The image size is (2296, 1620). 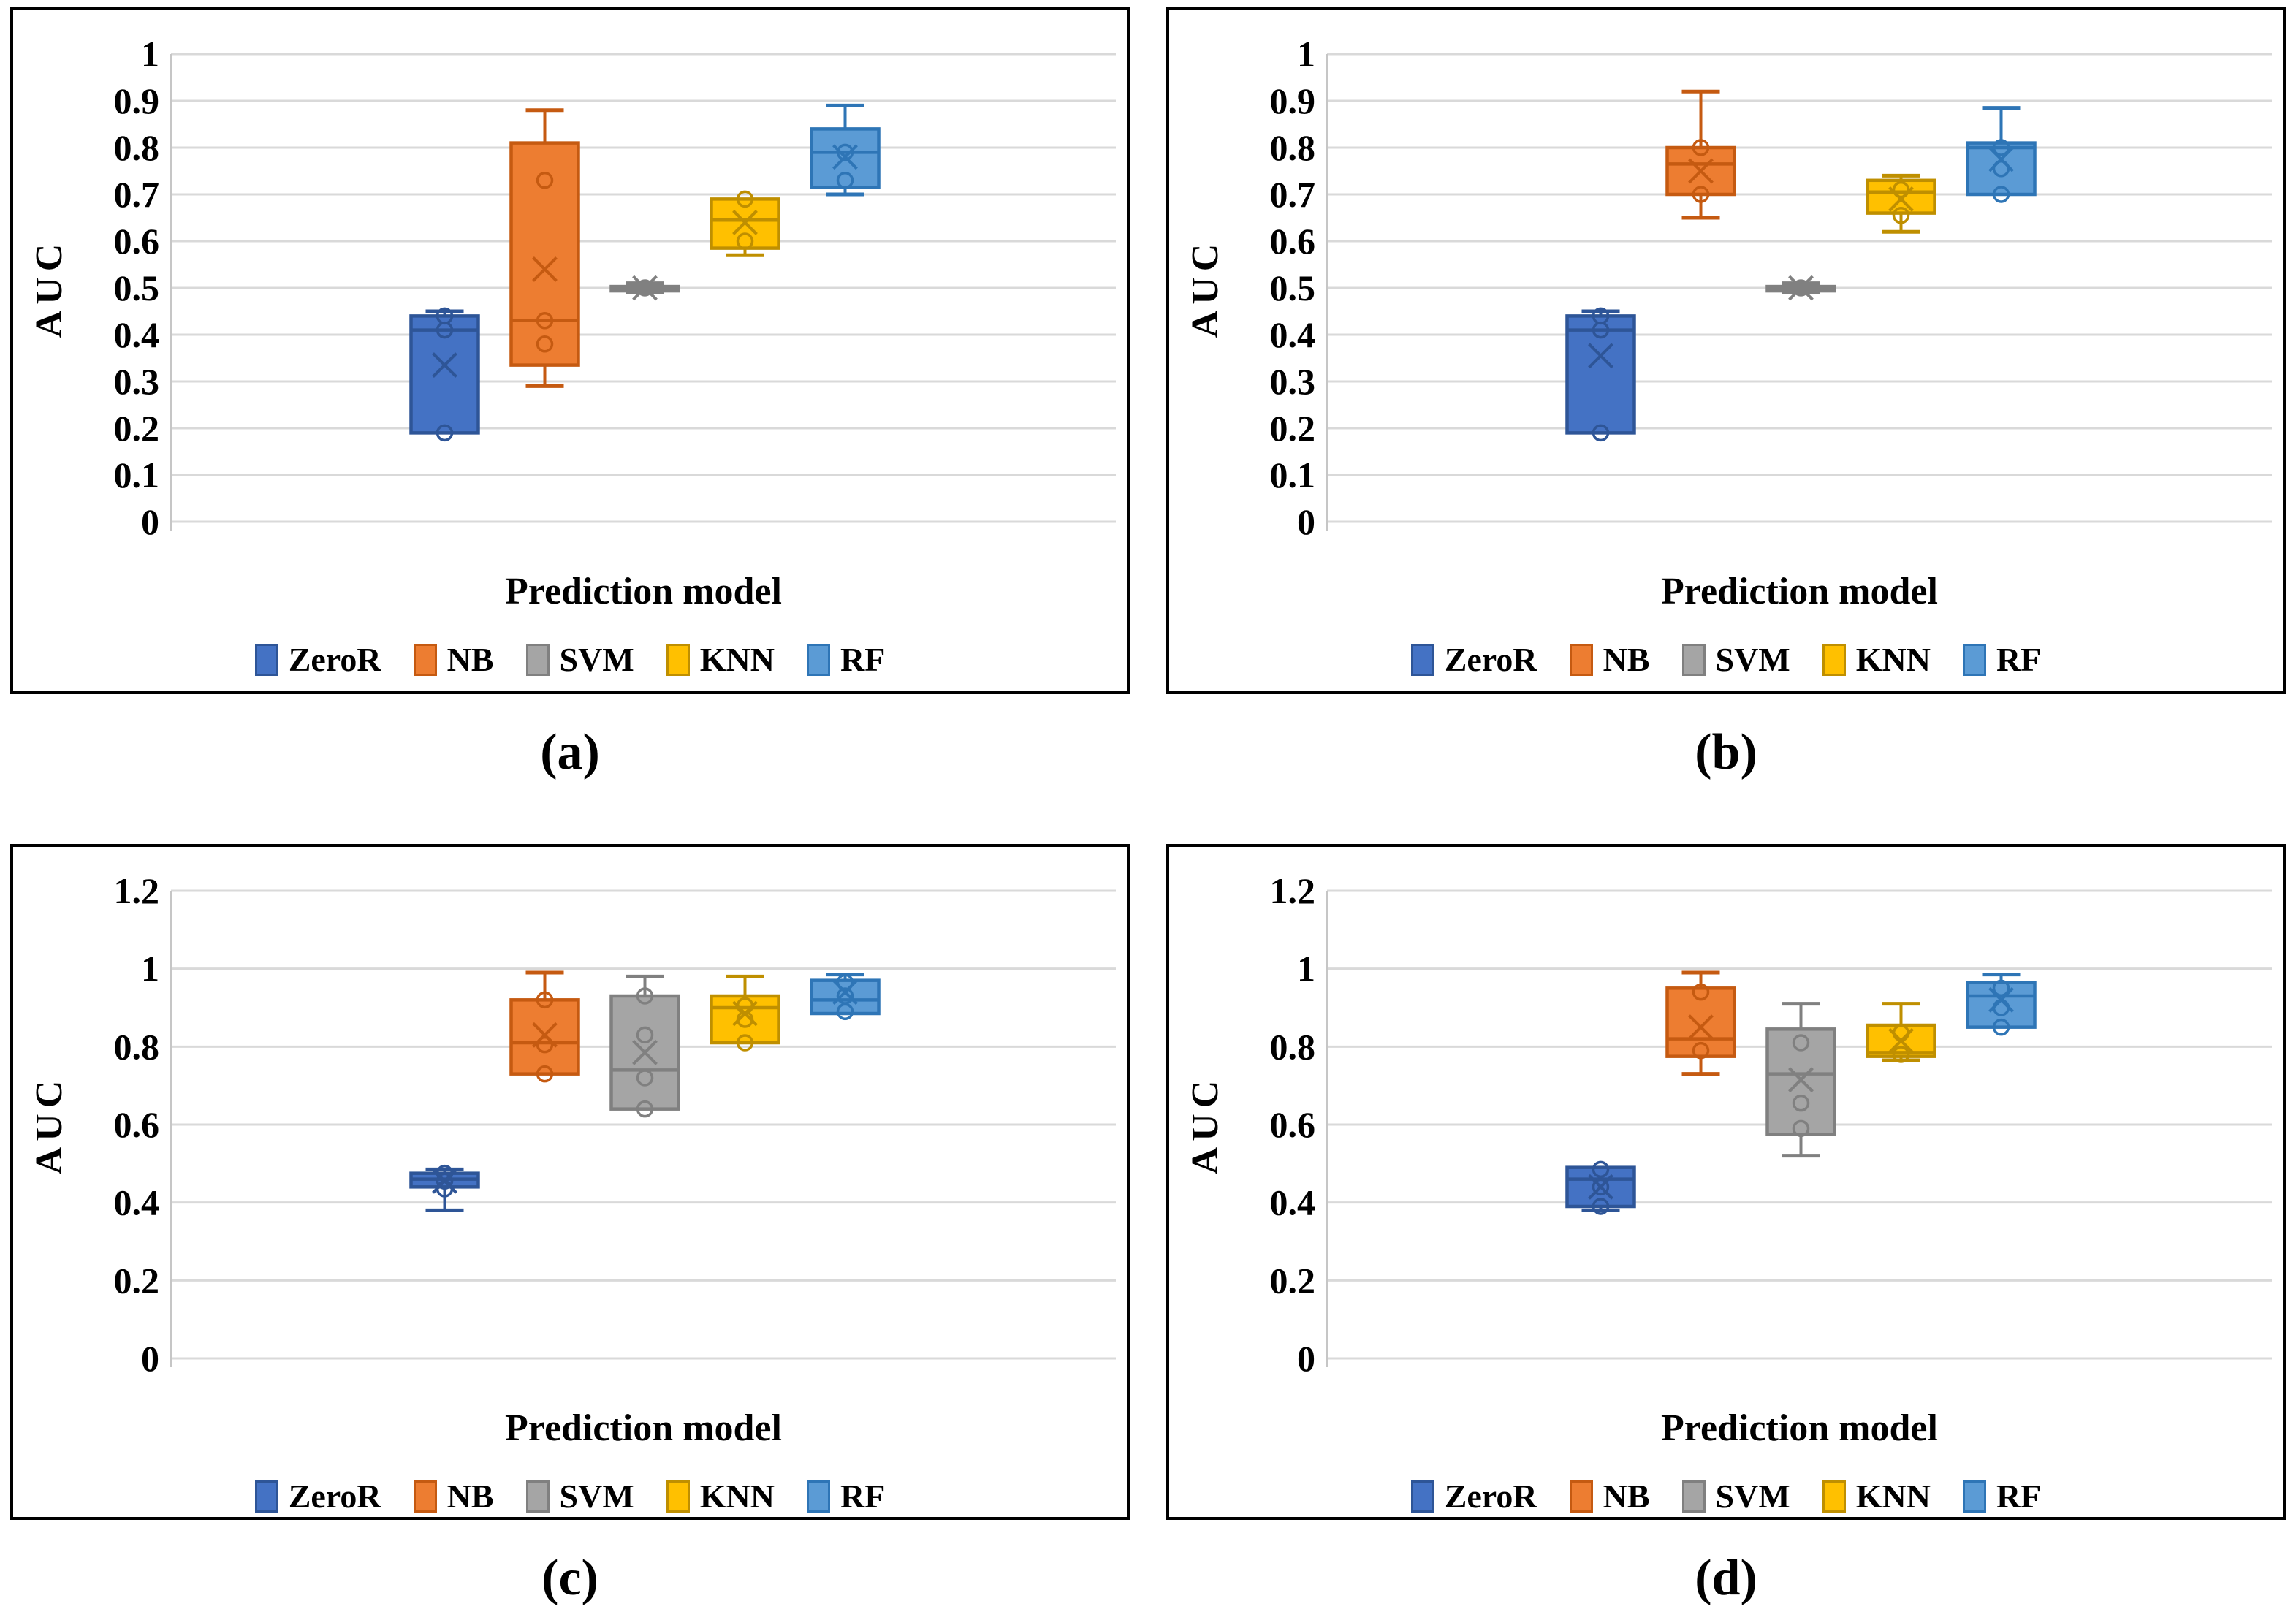 I want to click on y-tick-label: 0.5, so click(x=1293, y=287).